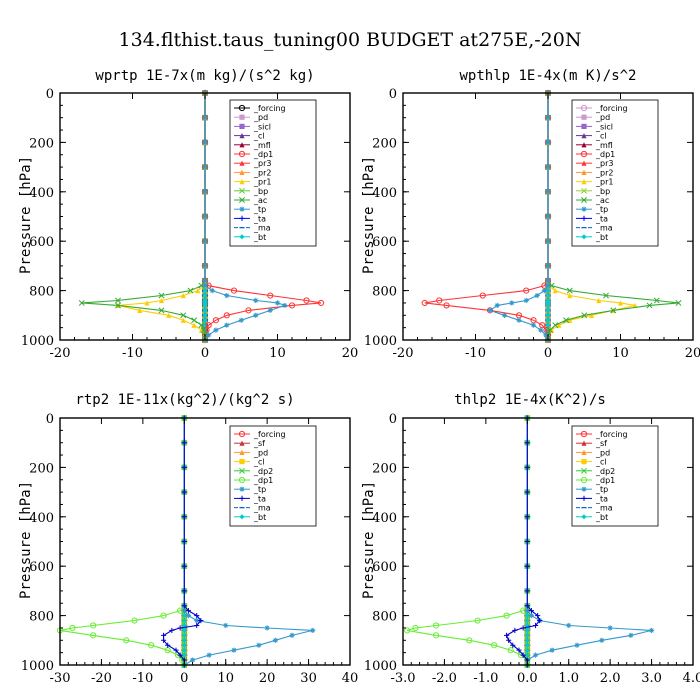  What do you see at coordinates (592, 237) in the screenshot?
I see `legend-entry: _bt` at bounding box center [592, 237].